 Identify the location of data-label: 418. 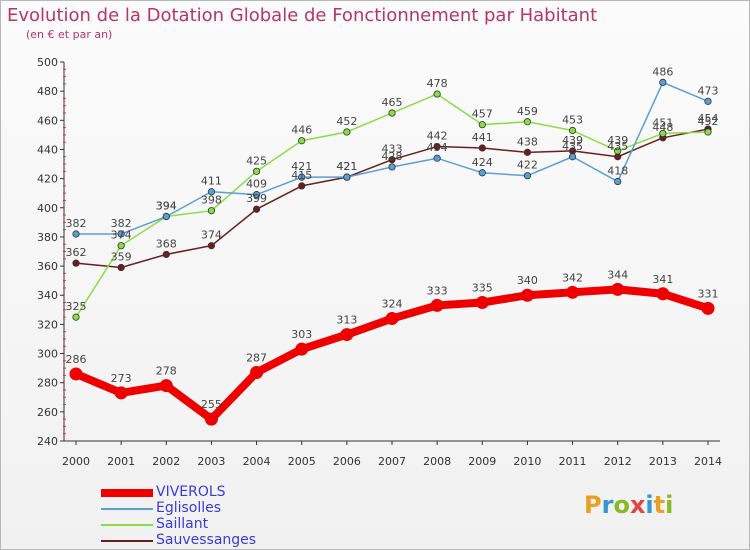
(617, 171).